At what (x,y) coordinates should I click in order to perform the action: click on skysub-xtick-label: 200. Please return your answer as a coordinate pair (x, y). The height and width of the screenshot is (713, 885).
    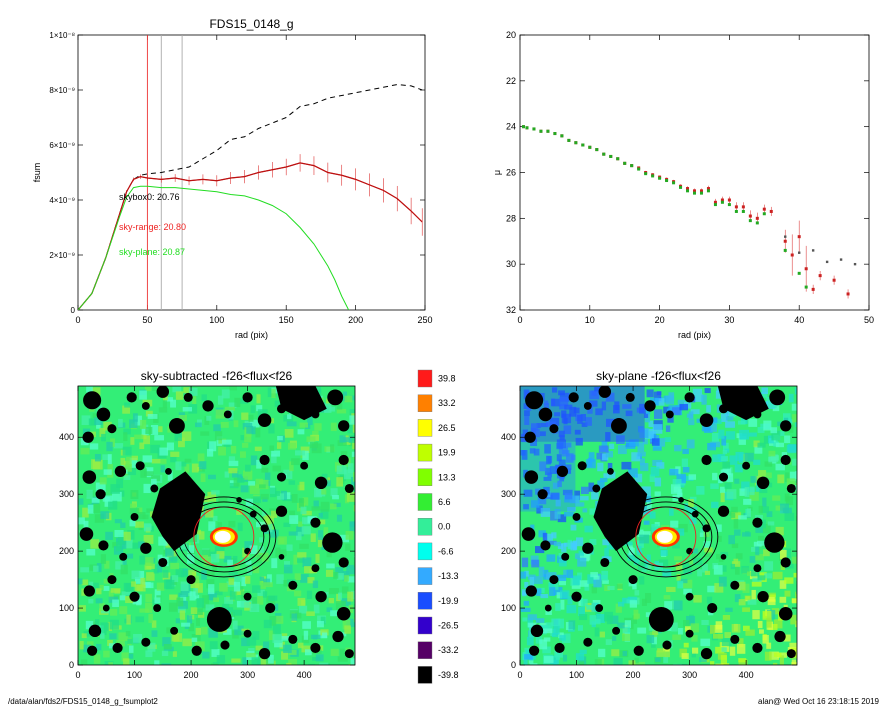
    Looking at the image, I should click on (191, 675).